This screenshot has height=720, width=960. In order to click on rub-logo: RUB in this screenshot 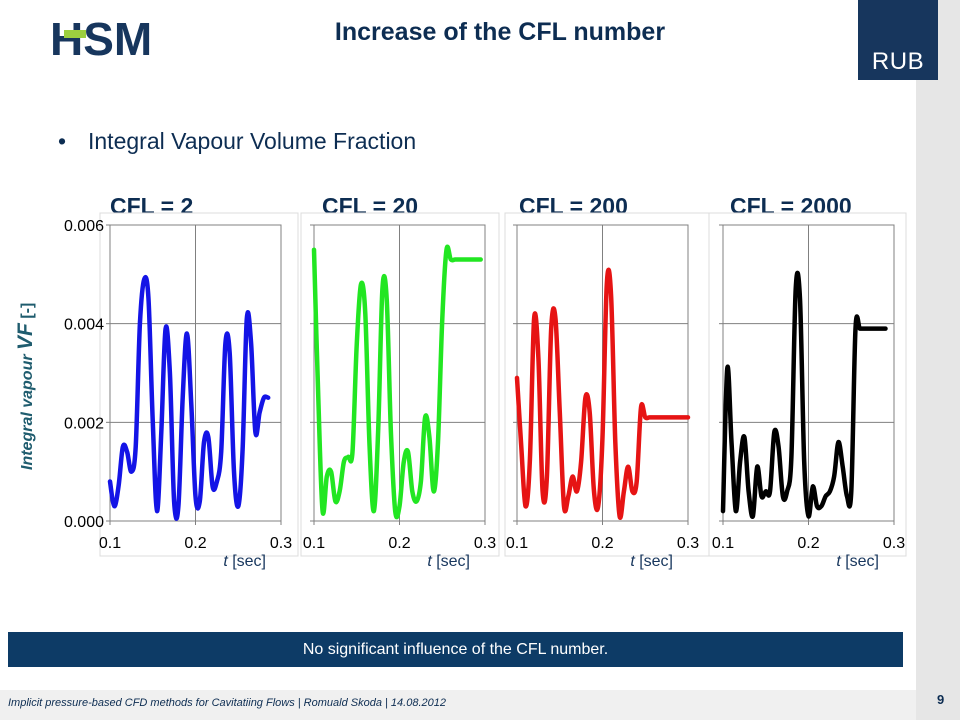, I will do `click(898, 40)`.